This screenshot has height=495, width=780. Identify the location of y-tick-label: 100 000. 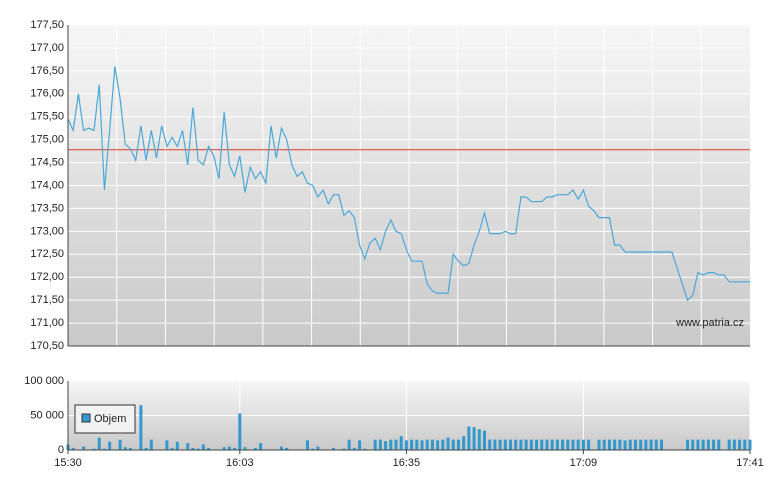
(44, 381).